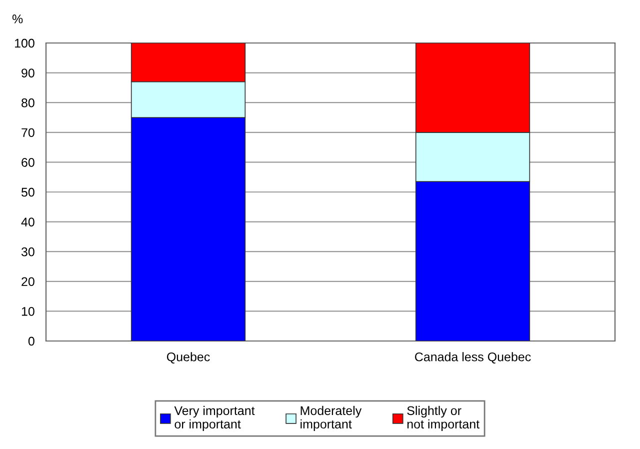  What do you see at coordinates (31, 341) in the screenshot?
I see `y-tick-label: 0` at bounding box center [31, 341].